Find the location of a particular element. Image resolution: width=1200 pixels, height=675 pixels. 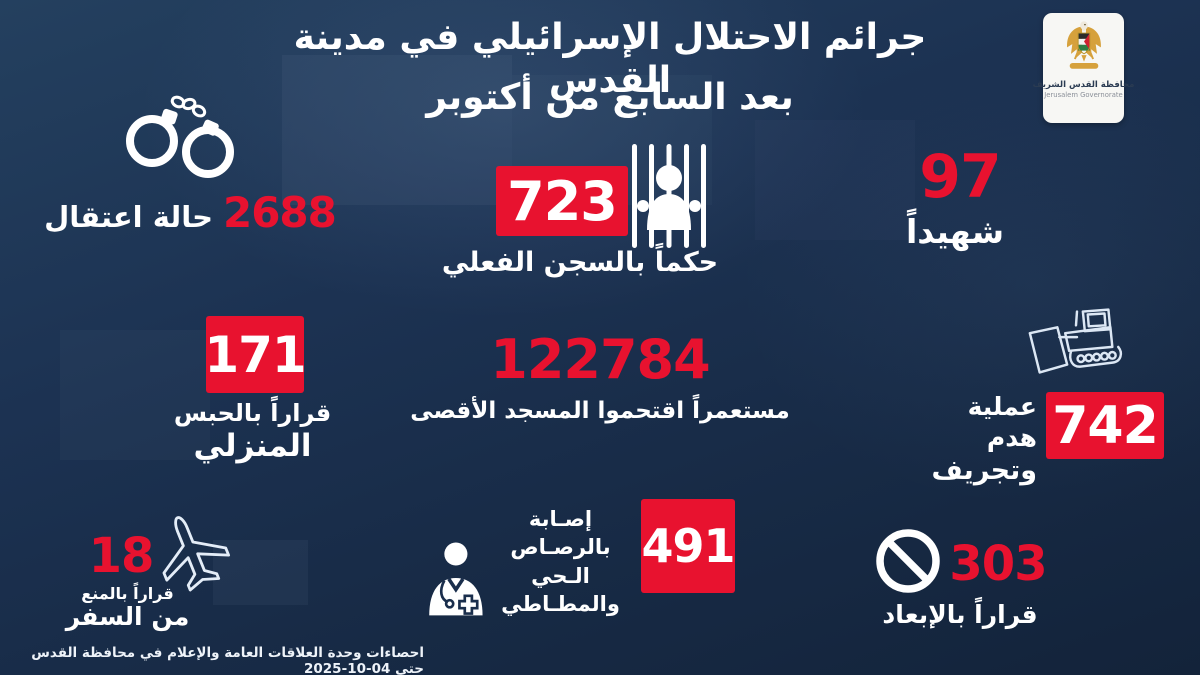

stat-injuries-label: إصـابة بالرصـاص الـحي والمطـاطي is located at coordinates (560, 561).